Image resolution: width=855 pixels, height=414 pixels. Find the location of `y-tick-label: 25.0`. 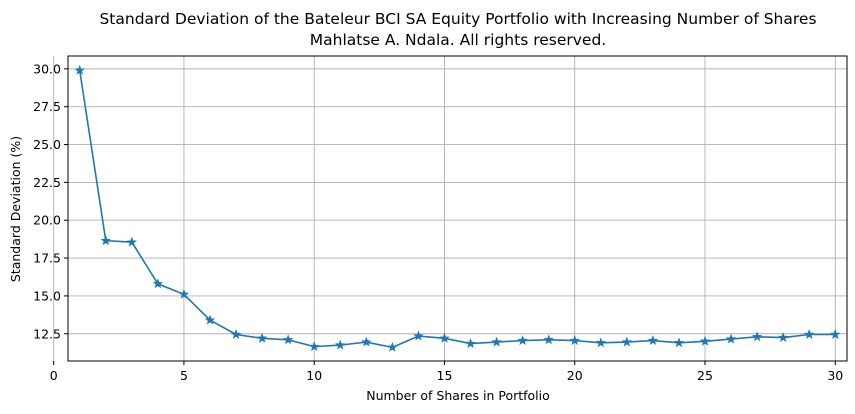

y-tick-label: 25.0 is located at coordinates (47, 144).